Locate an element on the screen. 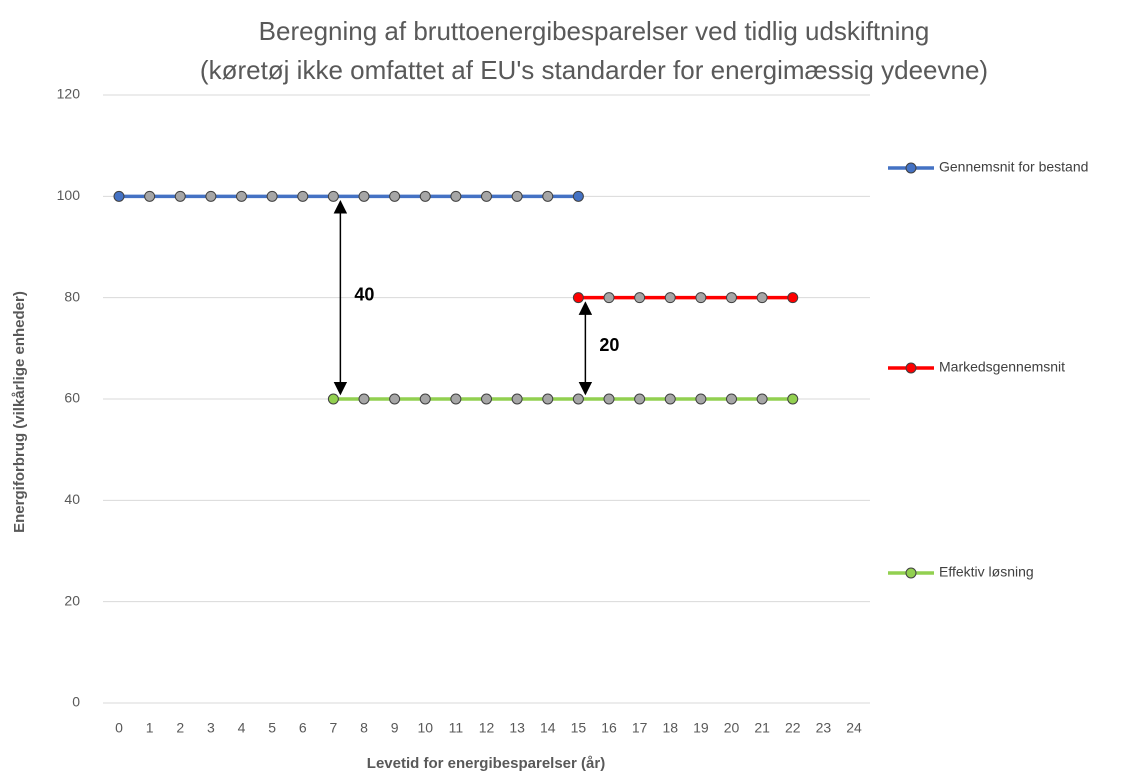 The height and width of the screenshot is (778, 1148). x-tick-label: 7 is located at coordinates (333, 728).